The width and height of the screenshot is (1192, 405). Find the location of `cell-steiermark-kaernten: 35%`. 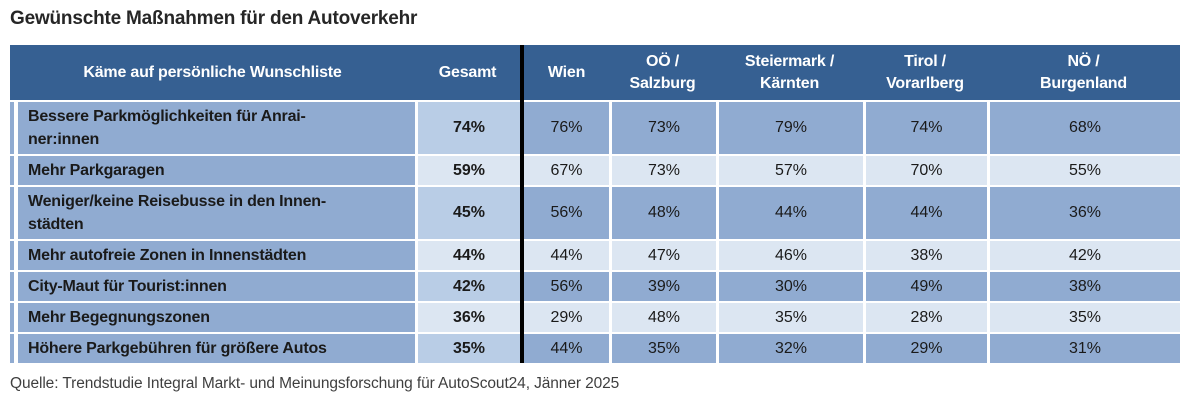

cell-steiermark-kaernten: 35% is located at coordinates (789, 317).